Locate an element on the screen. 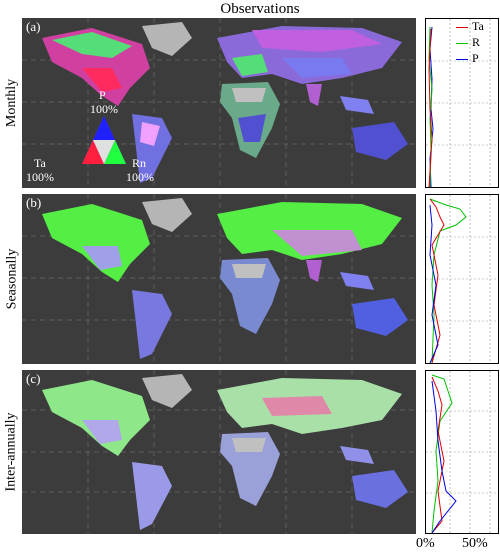  ternary-right-pct: 100% is located at coordinates (140, 177).